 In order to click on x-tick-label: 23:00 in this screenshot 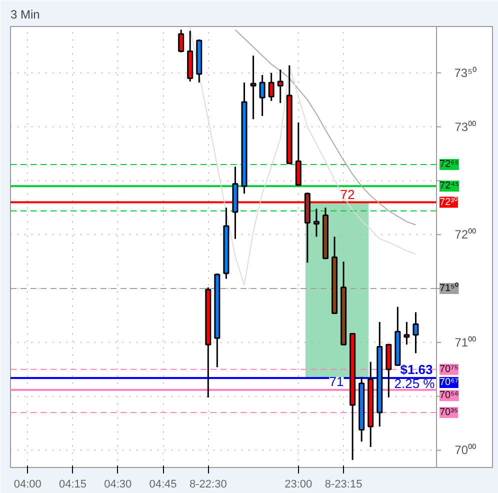, I will do `click(298, 484)`.